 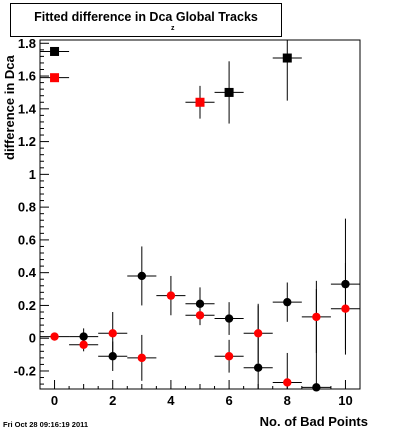 What do you see at coordinates (27, 76) in the screenshot?
I see `y-tick-label: 1.6` at bounding box center [27, 76].